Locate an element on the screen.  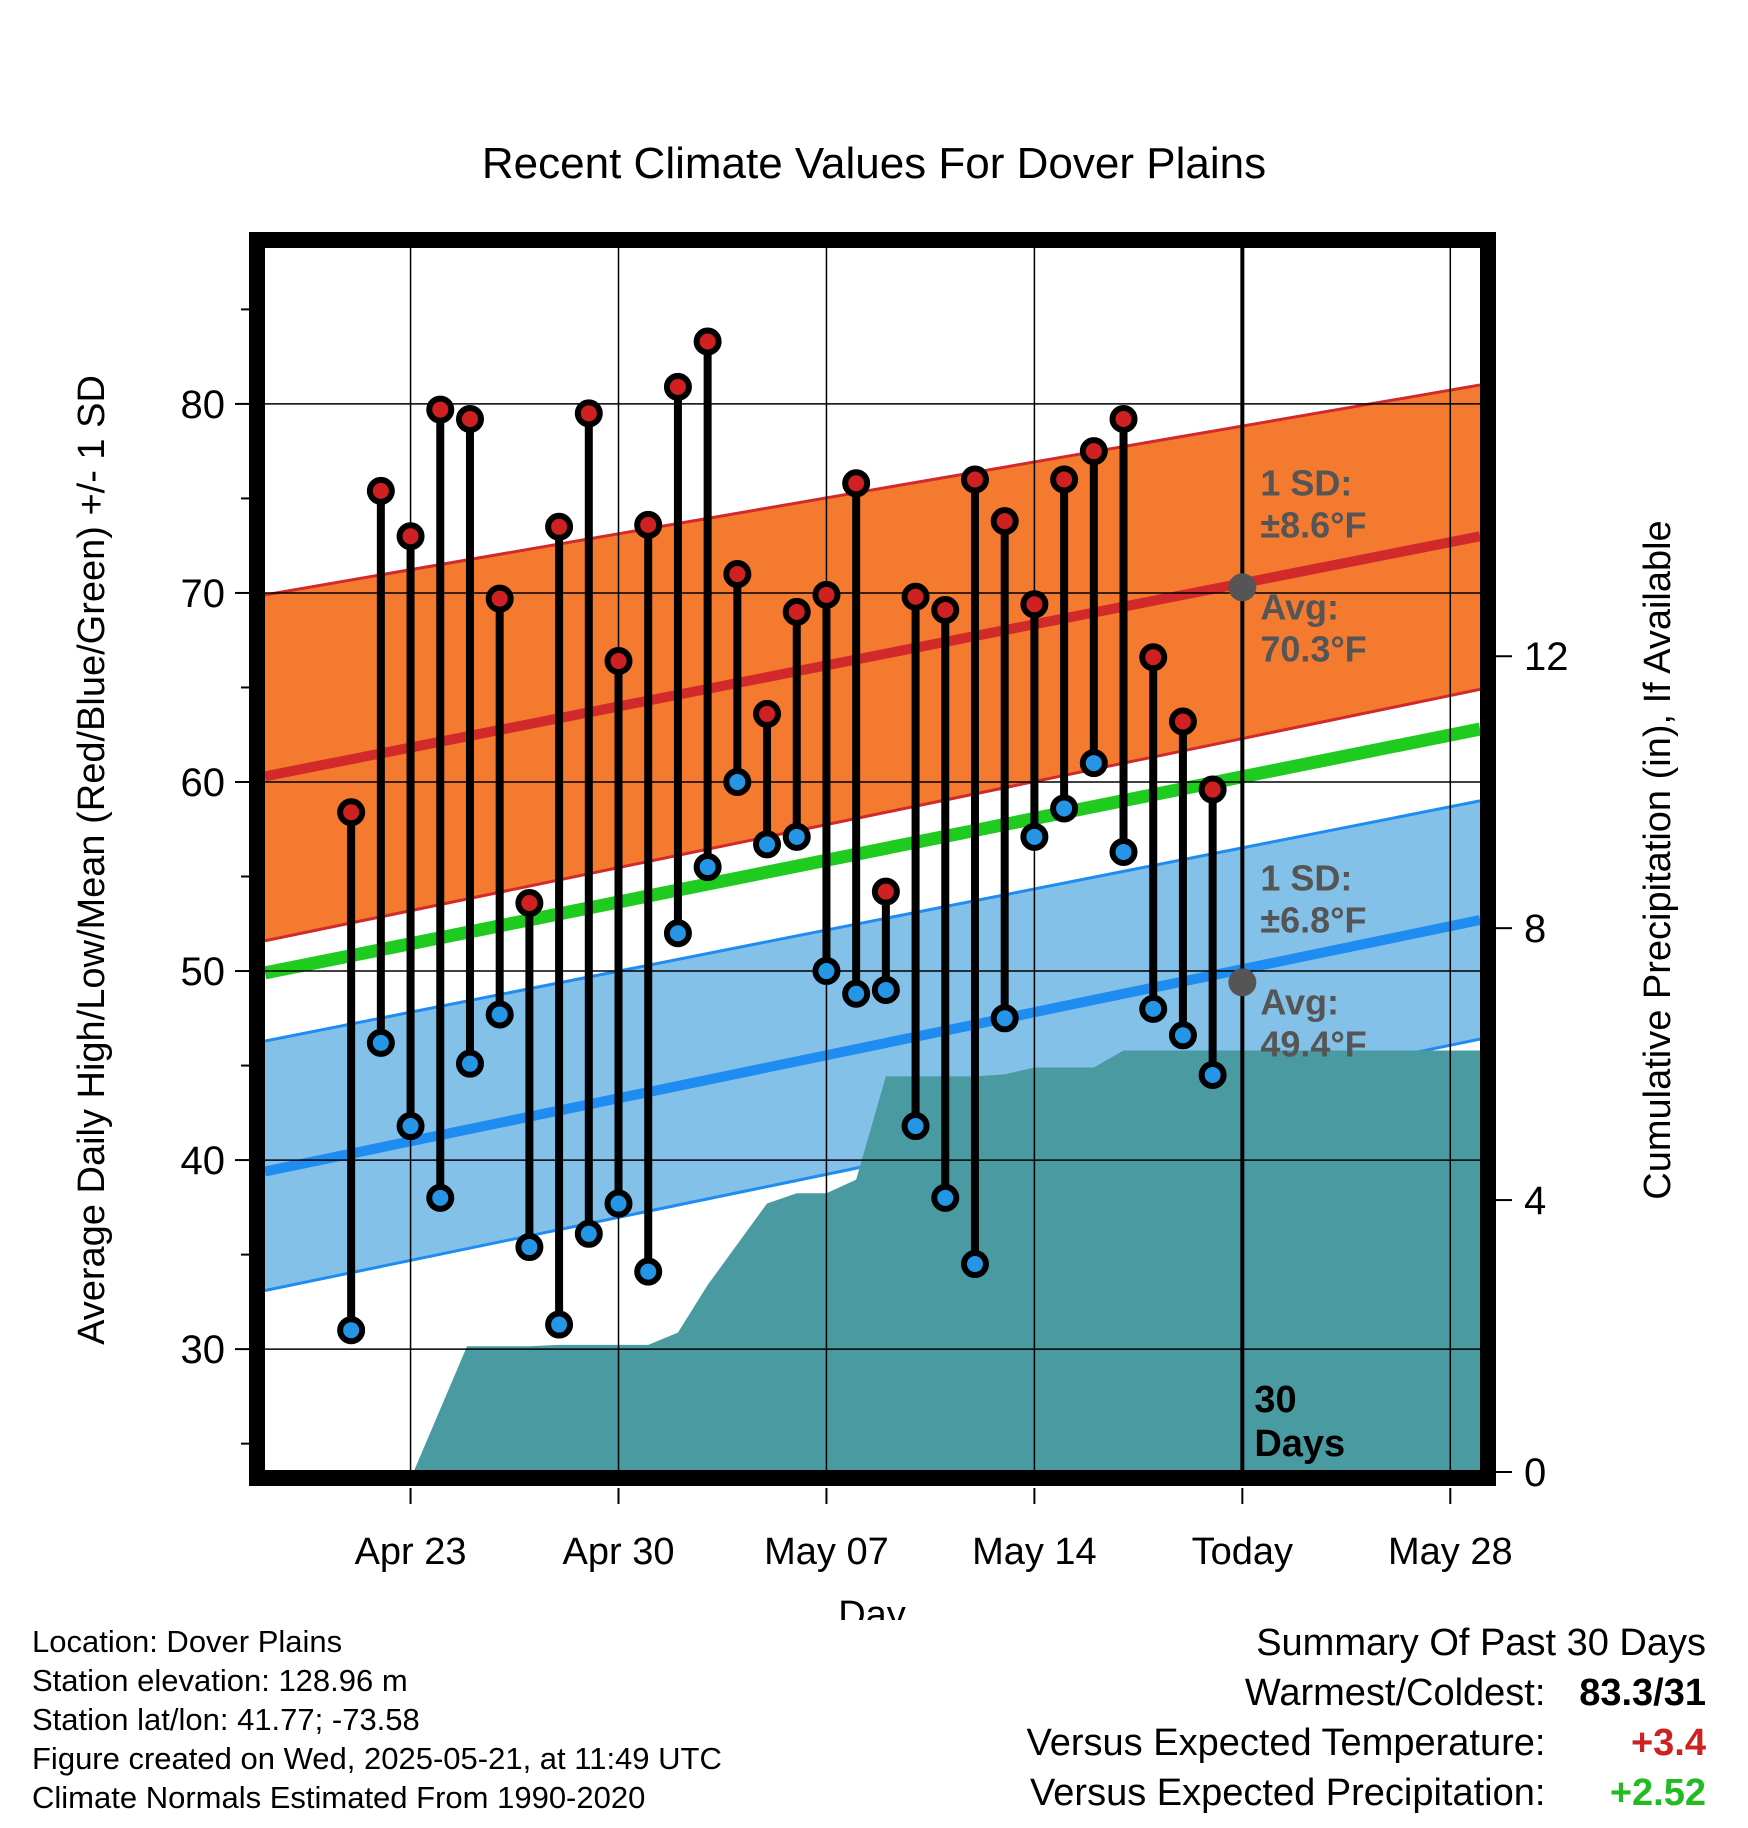
y-tick-label: 50 is located at coordinates (203, 972).